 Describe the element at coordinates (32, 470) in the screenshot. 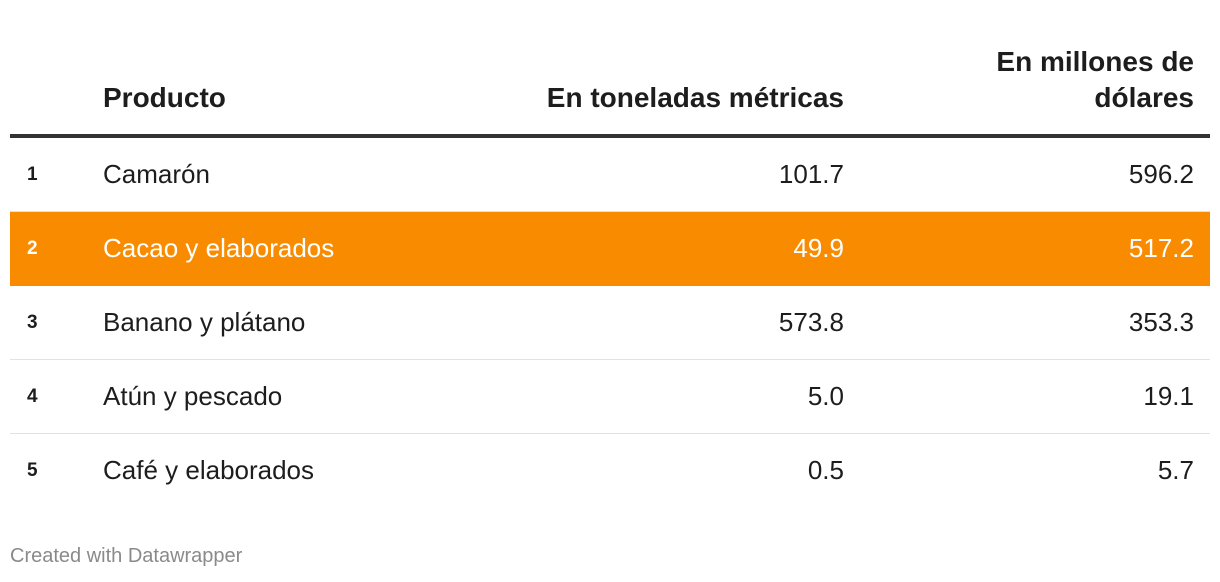

I see `row-rank: 5` at that location.